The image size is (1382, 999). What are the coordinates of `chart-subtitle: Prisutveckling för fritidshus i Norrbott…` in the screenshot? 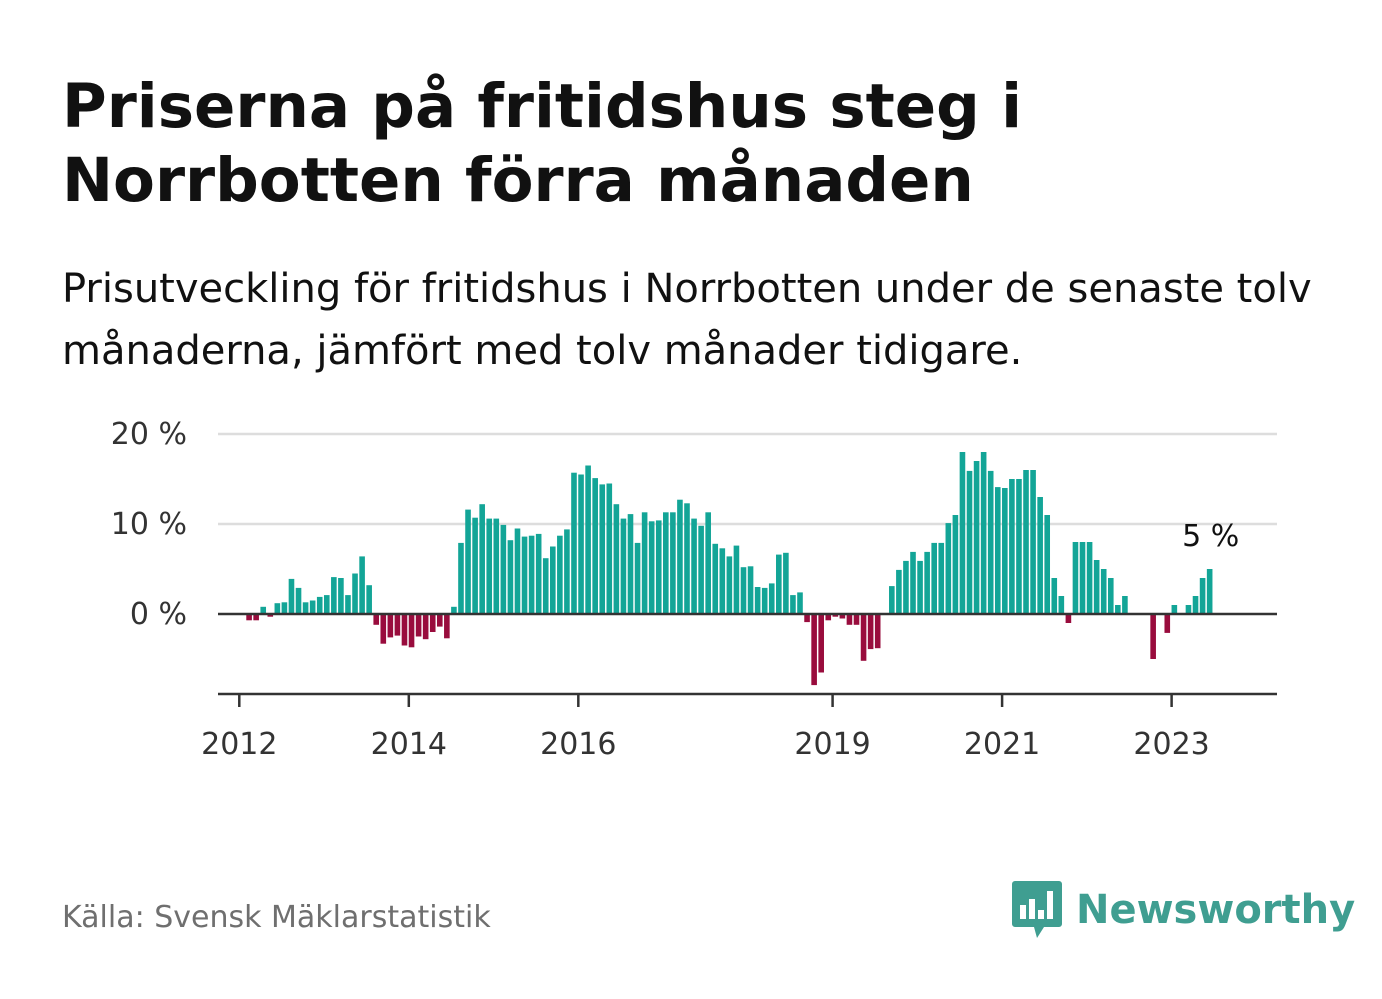 It's located at (687, 320).